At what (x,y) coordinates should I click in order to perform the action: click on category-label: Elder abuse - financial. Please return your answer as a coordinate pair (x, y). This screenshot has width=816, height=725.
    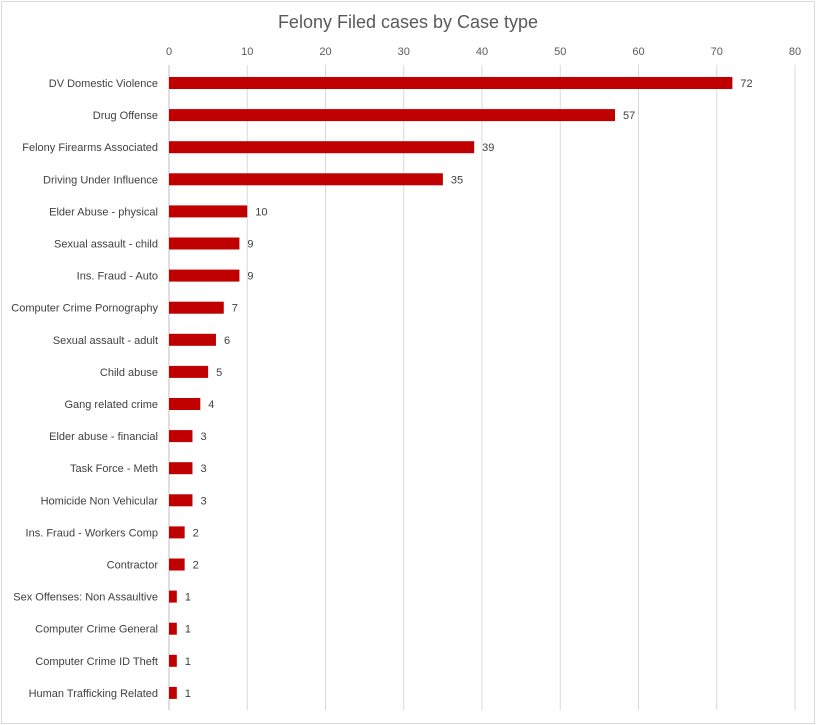
    Looking at the image, I should click on (103, 437).